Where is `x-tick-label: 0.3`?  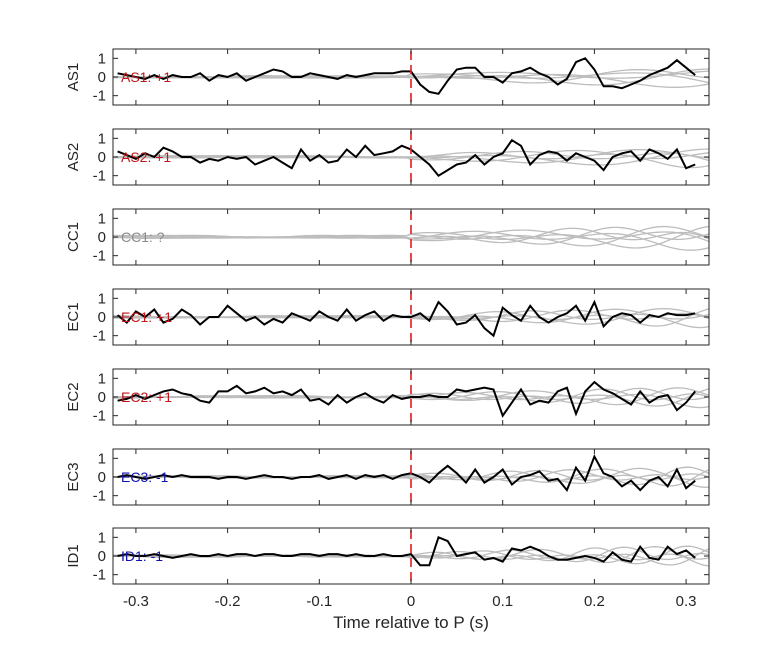
x-tick-label: 0.3 is located at coordinates (686, 601).